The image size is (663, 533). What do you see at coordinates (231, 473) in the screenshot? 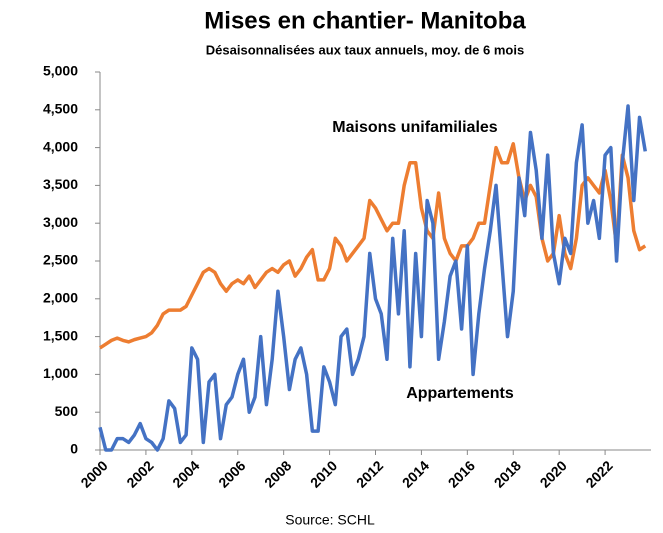
I see `x-tick-label: 2006` at bounding box center [231, 473].